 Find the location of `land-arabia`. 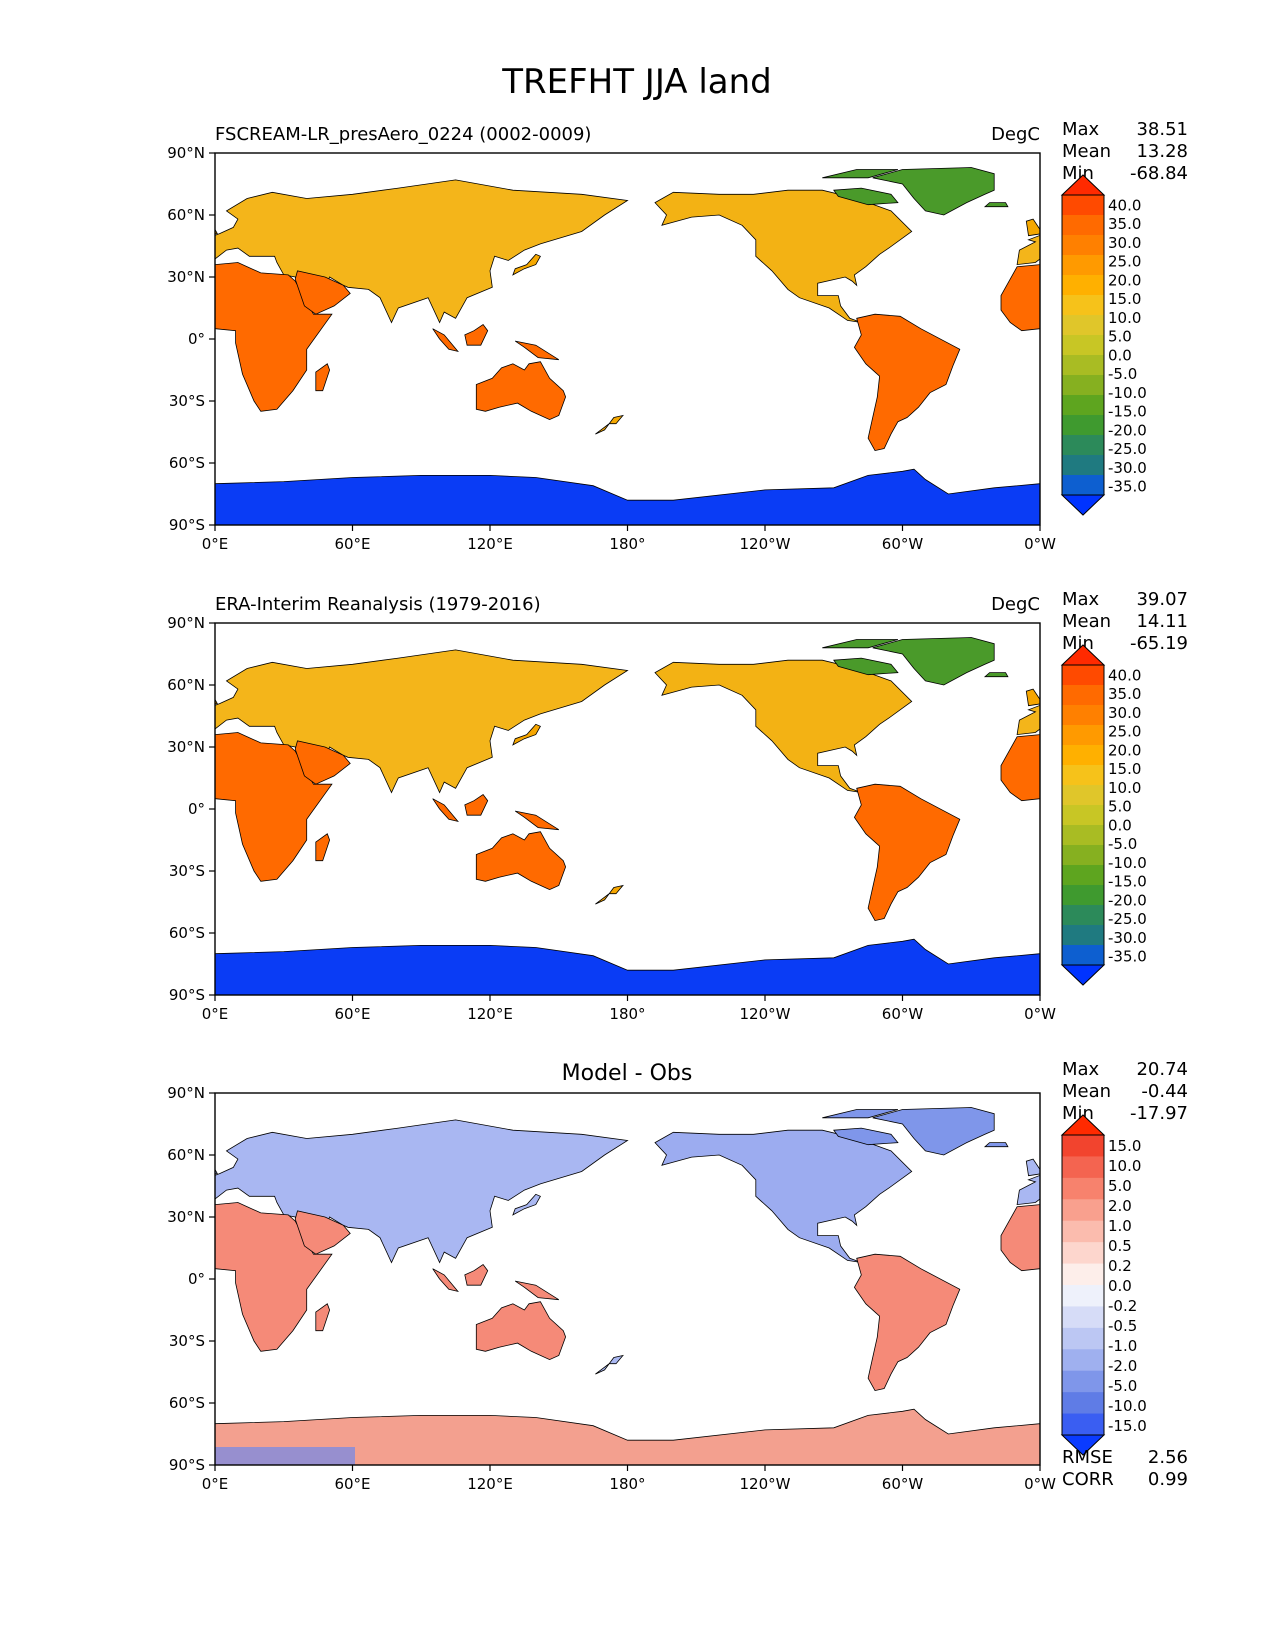

land-arabia is located at coordinates (322, 762).